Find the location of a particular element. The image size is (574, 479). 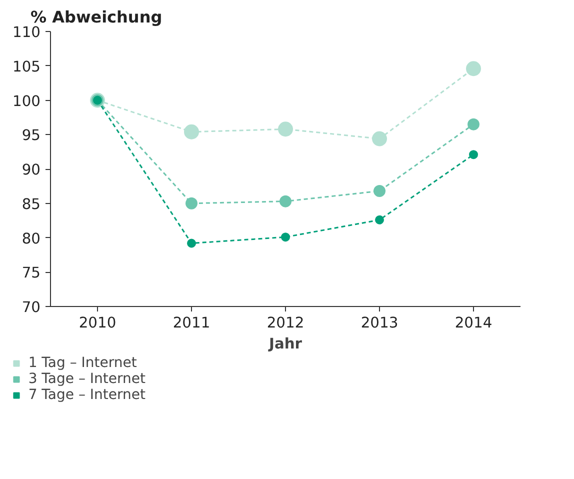

y-tick-label: 100 is located at coordinates (26, 101).